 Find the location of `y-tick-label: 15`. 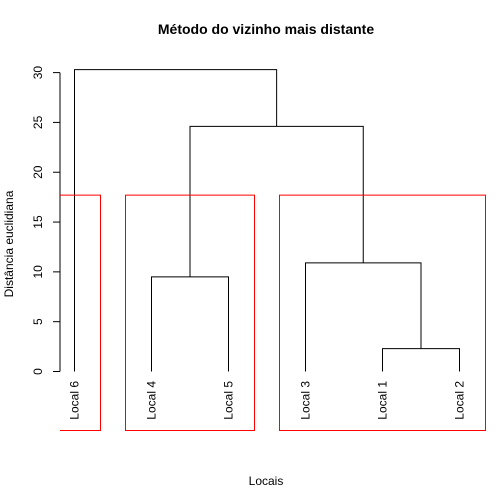

y-tick-label: 15 is located at coordinates (38, 222).